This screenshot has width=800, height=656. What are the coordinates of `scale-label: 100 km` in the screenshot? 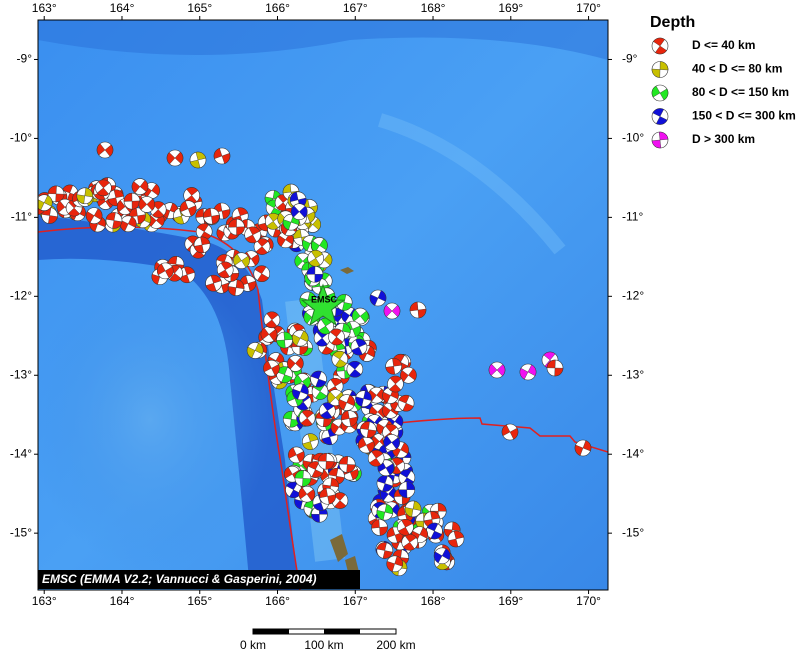 It's located at (323, 644).